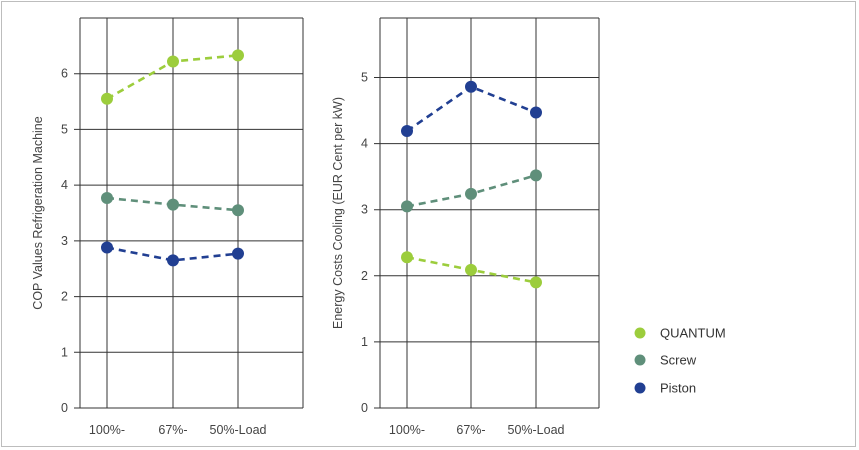  Describe the element at coordinates (640, 360) in the screenshot. I see `legend-marker-screw` at that location.